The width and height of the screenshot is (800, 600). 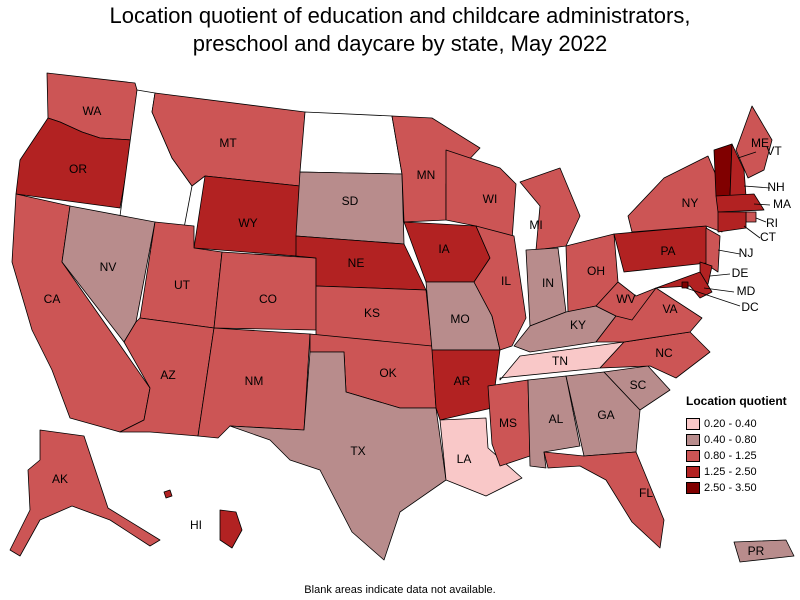 What do you see at coordinates (664, 353) in the screenshot?
I see `state-label-nc: NC` at bounding box center [664, 353].